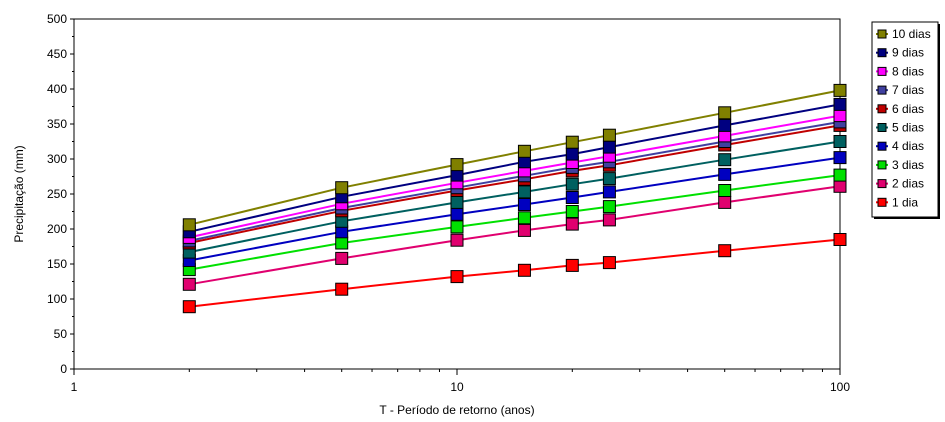  What do you see at coordinates (456, 410) in the screenshot?
I see `x-axis-title: T - Período de retorno (anos)` at bounding box center [456, 410].